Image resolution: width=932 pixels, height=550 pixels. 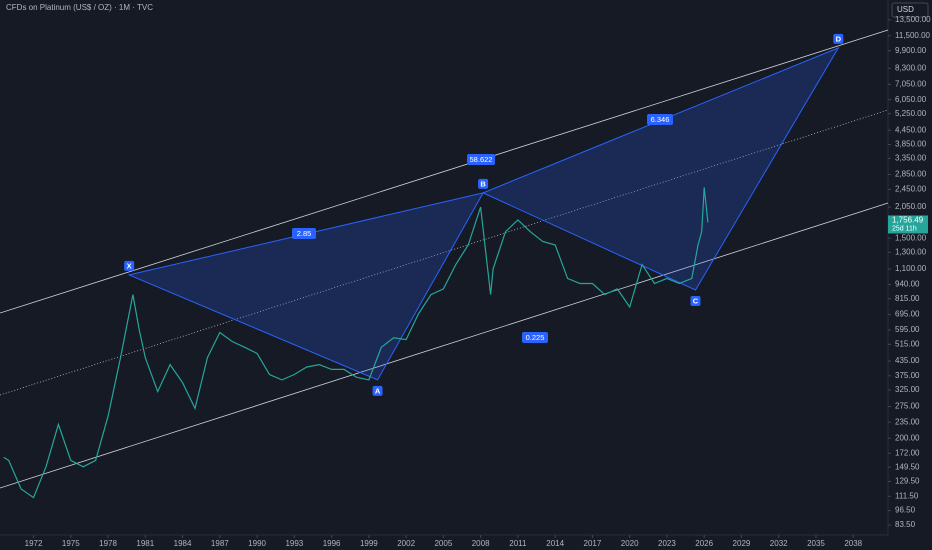 What do you see at coordinates (369, 543) in the screenshot?
I see `x-tick-label: 1999` at bounding box center [369, 543].